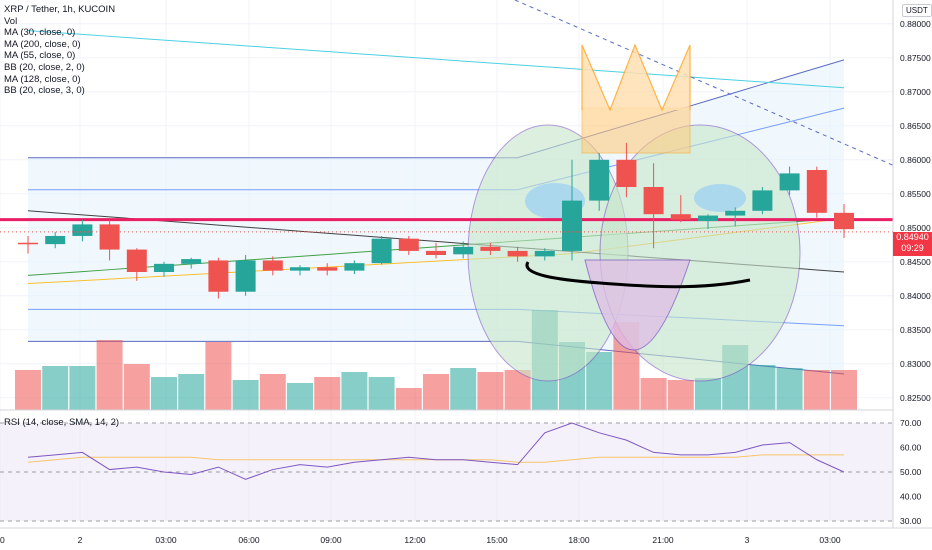 The width and height of the screenshot is (932, 550). Describe the element at coordinates (436, 59) in the screenshot. I see `ma-200-line` at that location.